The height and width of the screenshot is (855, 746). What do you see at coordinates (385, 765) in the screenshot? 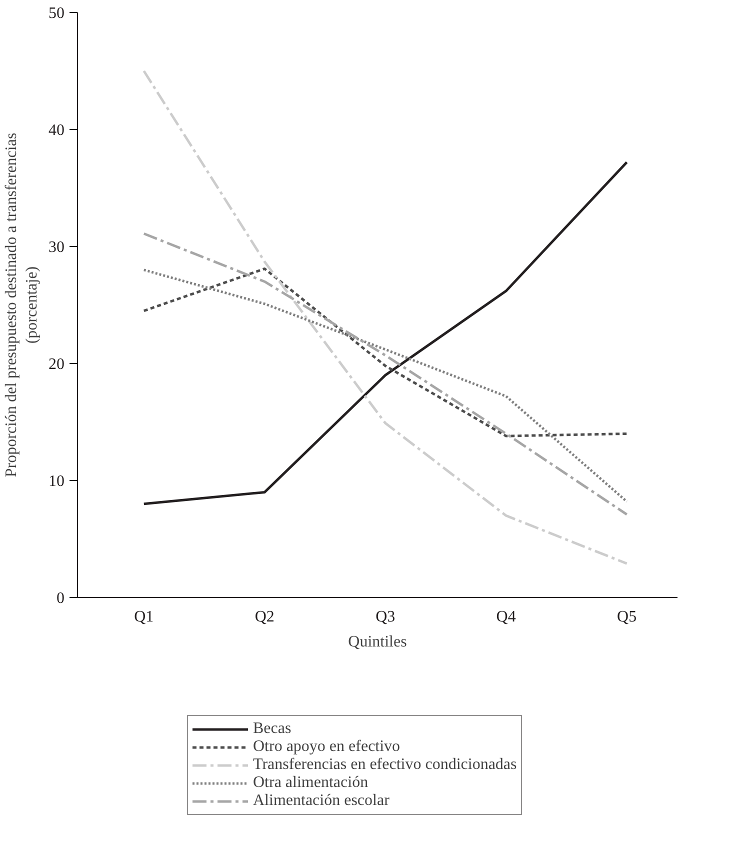
I see `legend-label: Transferencias en efectivo condicionadas` at bounding box center [385, 765].